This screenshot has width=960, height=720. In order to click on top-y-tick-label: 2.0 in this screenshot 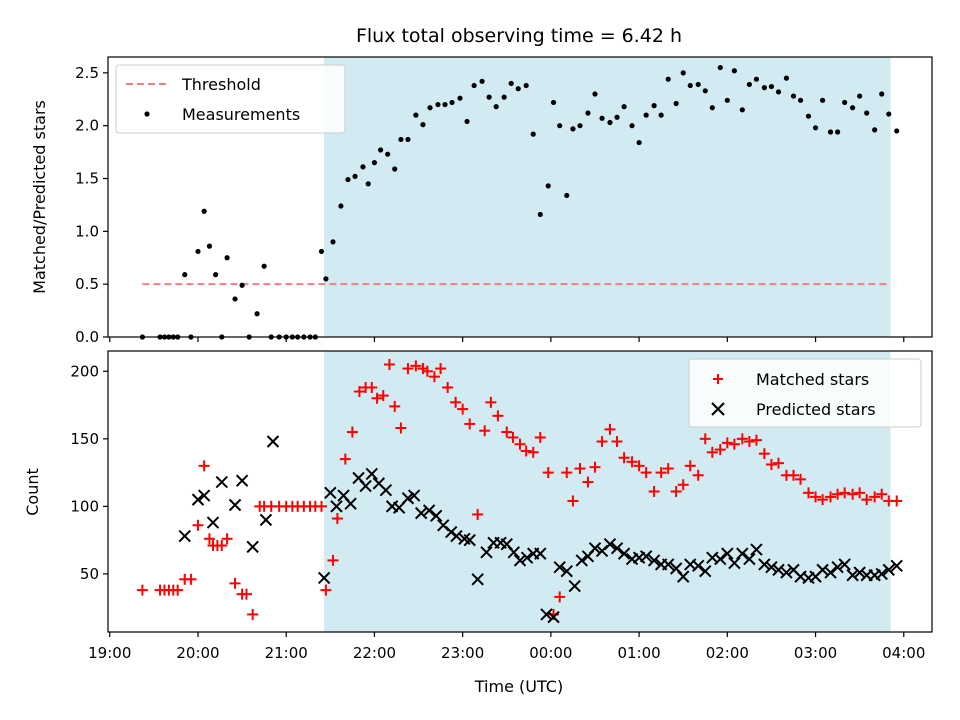, I will do `click(87, 126)`.